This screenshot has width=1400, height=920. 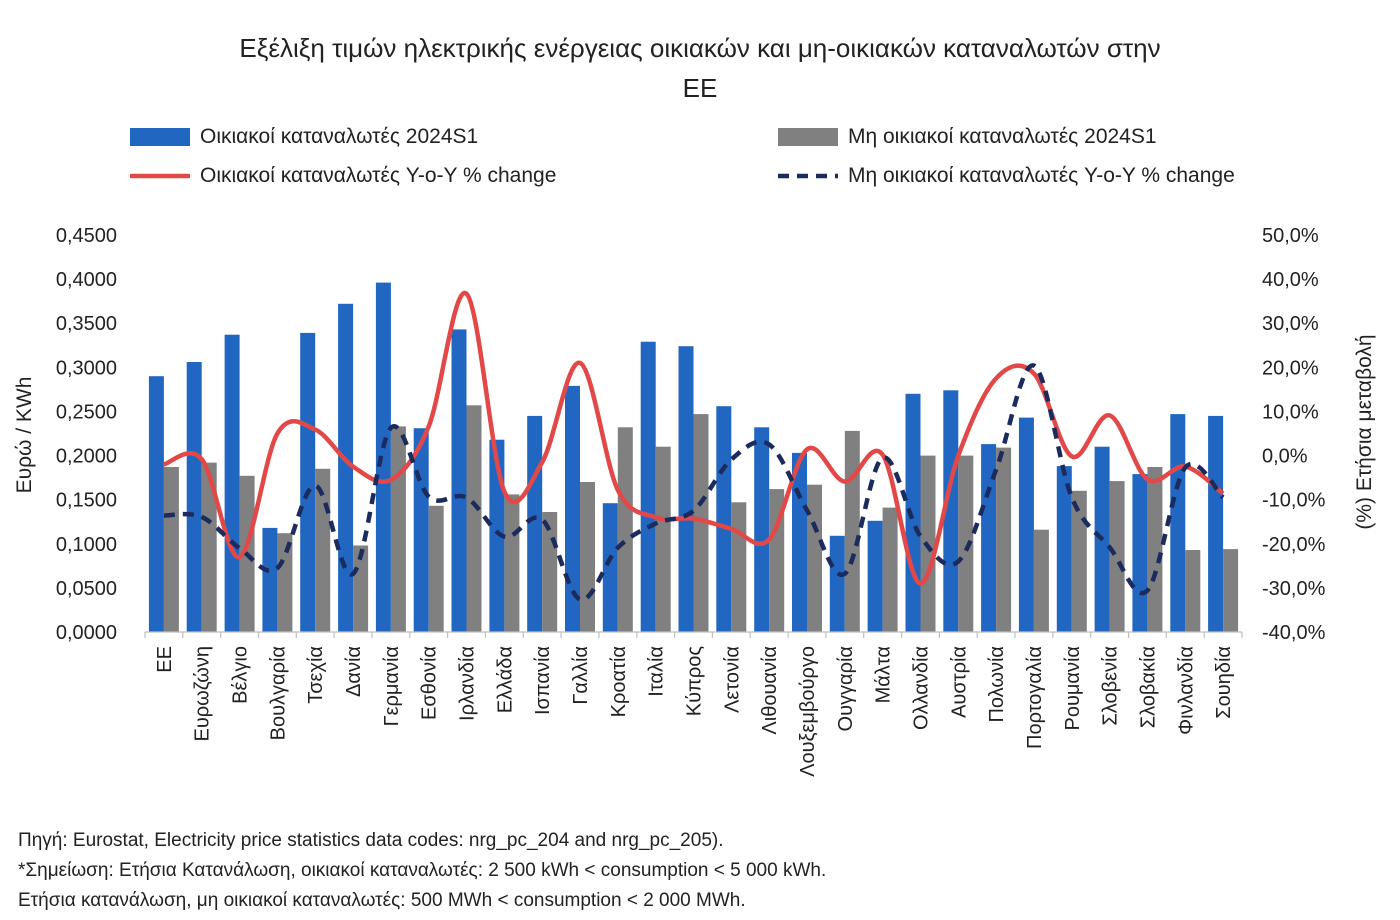 What do you see at coordinates (695, 681) in the screenshot?
I see `x-tick-label: Κύπρος` at bounding box center [695, 681].